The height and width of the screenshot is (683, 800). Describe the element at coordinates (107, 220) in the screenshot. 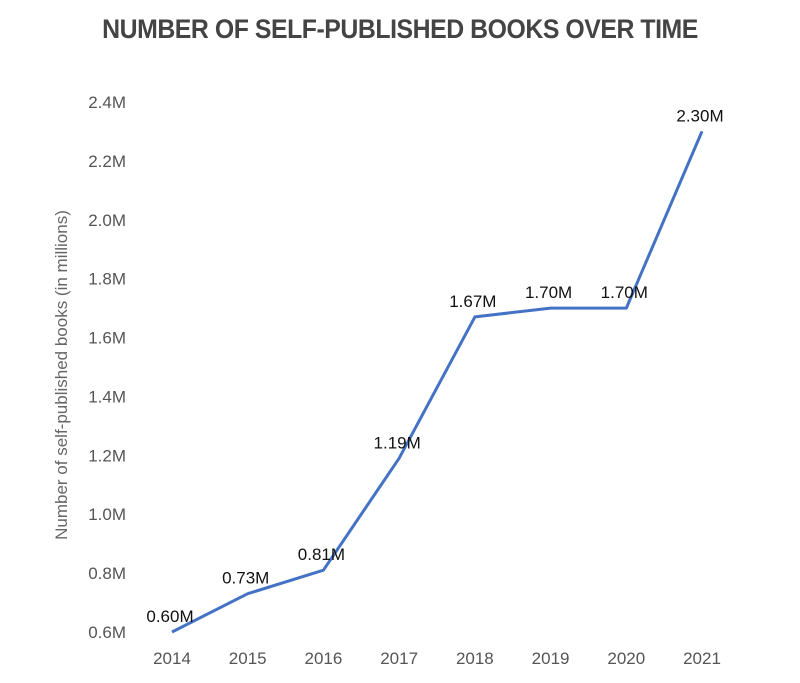

I see `y-tick-label: 2.0M` at that location.